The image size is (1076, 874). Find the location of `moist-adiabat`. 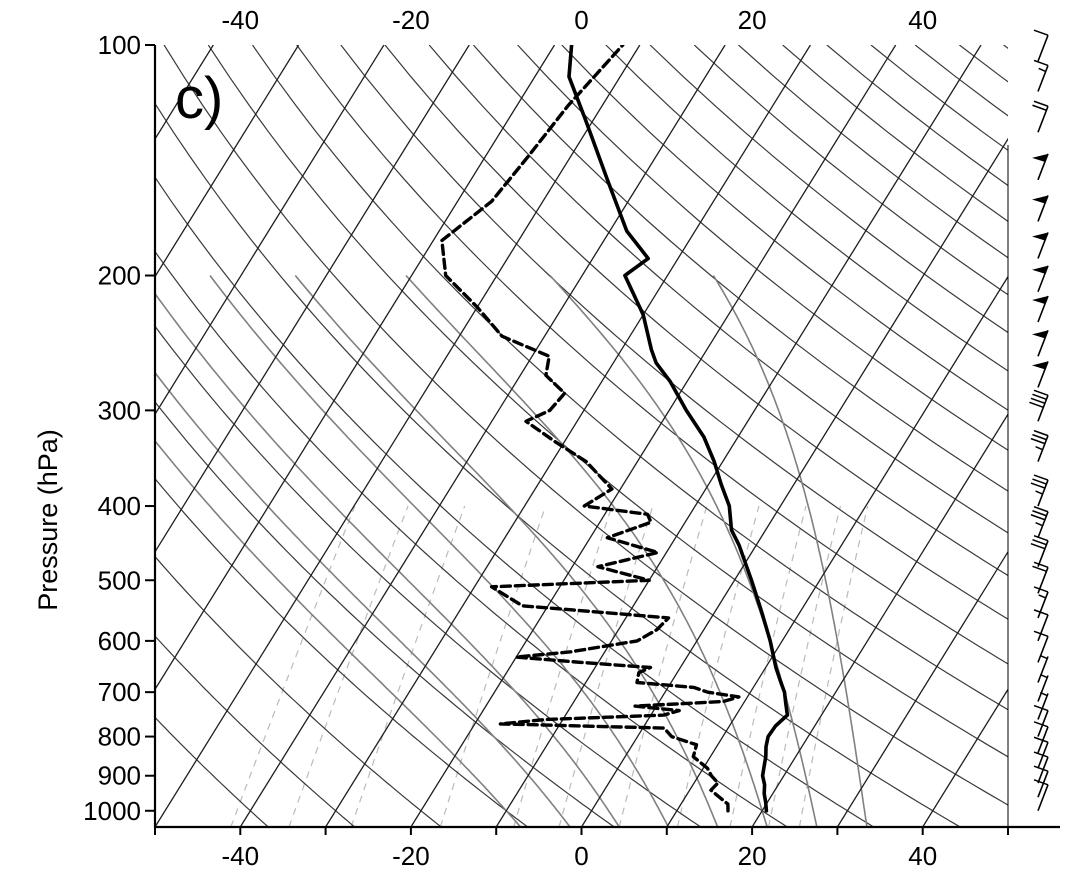

moist-adiabat is located at coordinates (790, 551).